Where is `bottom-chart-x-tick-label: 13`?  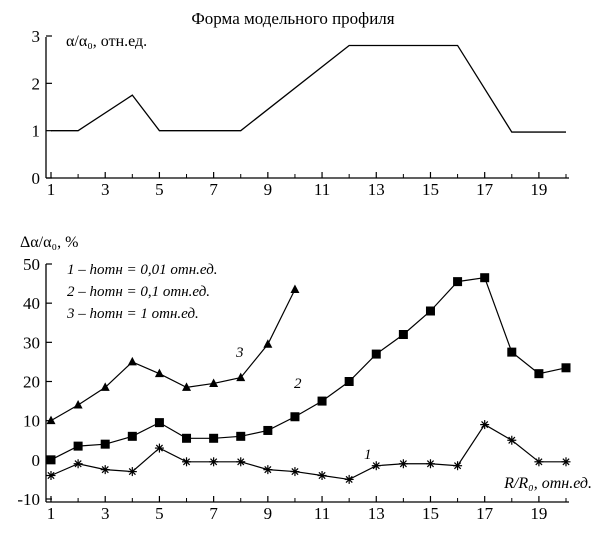 bottom-chart-x-tick-label: 13 is located at coordinates (376, 513).